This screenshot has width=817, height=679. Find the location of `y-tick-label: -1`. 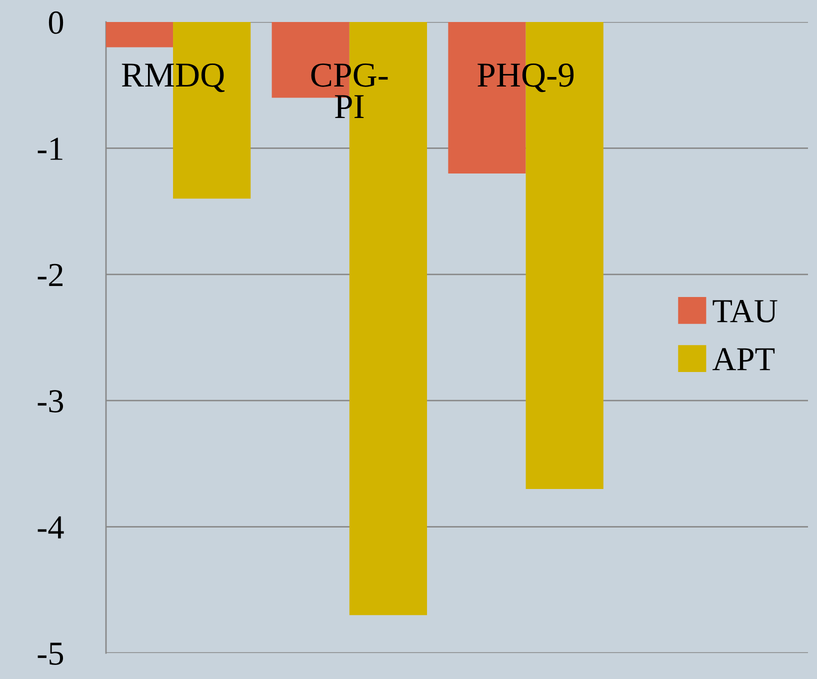

y-tick-label: -1 is located at coordinates (50, 149).